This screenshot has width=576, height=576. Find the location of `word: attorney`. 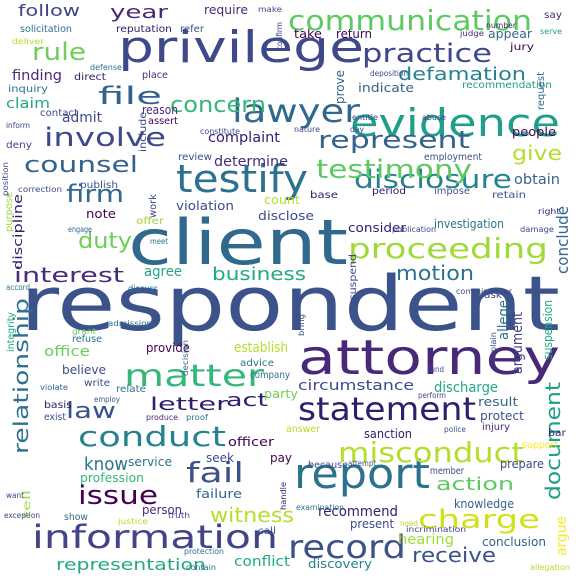

word: attorney is located at coordinates (429, 358).